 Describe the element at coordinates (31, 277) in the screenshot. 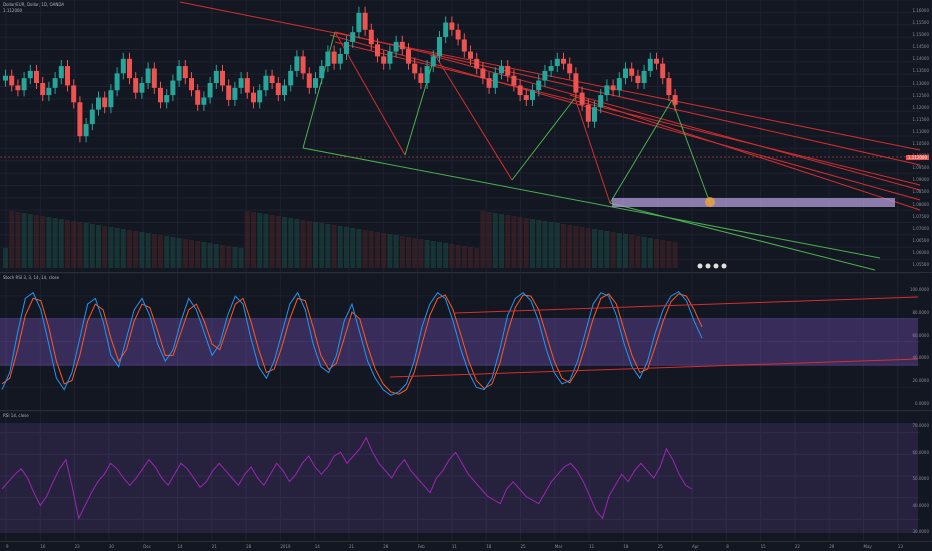

I see `stoch-rsi-label: Stoch RSI 3, 3, 14, 14, close` at that location.